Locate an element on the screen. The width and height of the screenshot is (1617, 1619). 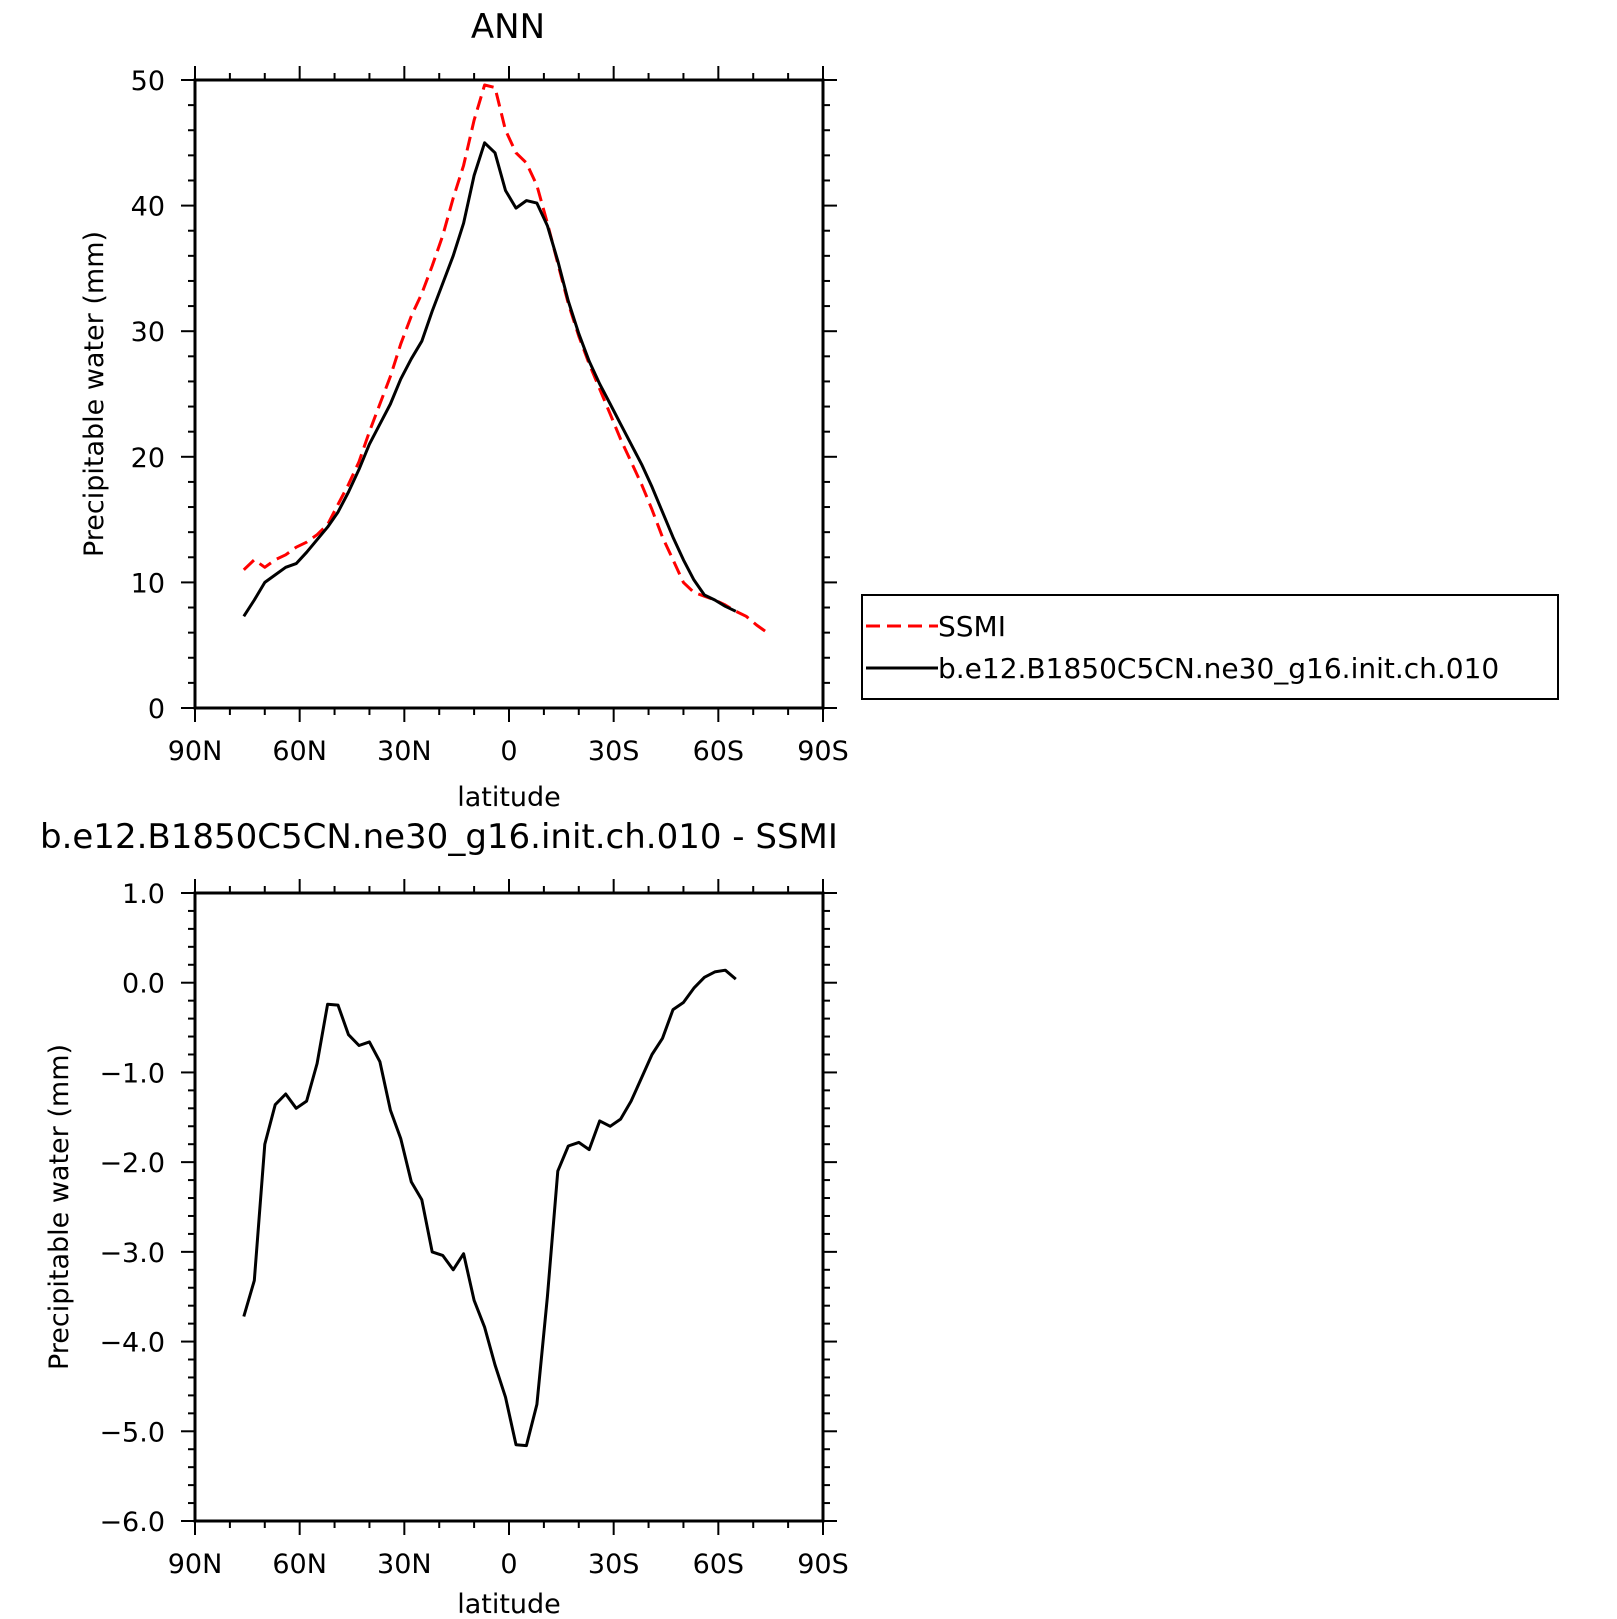
legend-box is located at coordinates (1210, 647).